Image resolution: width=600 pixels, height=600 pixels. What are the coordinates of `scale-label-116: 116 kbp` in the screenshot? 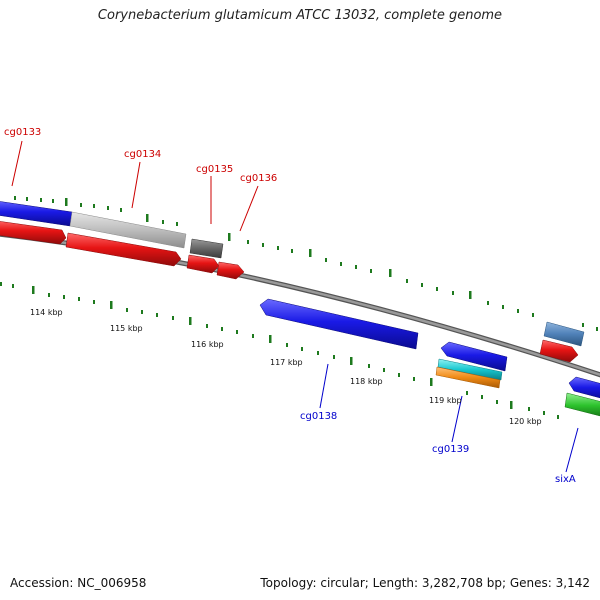 It's located at (207, 344).